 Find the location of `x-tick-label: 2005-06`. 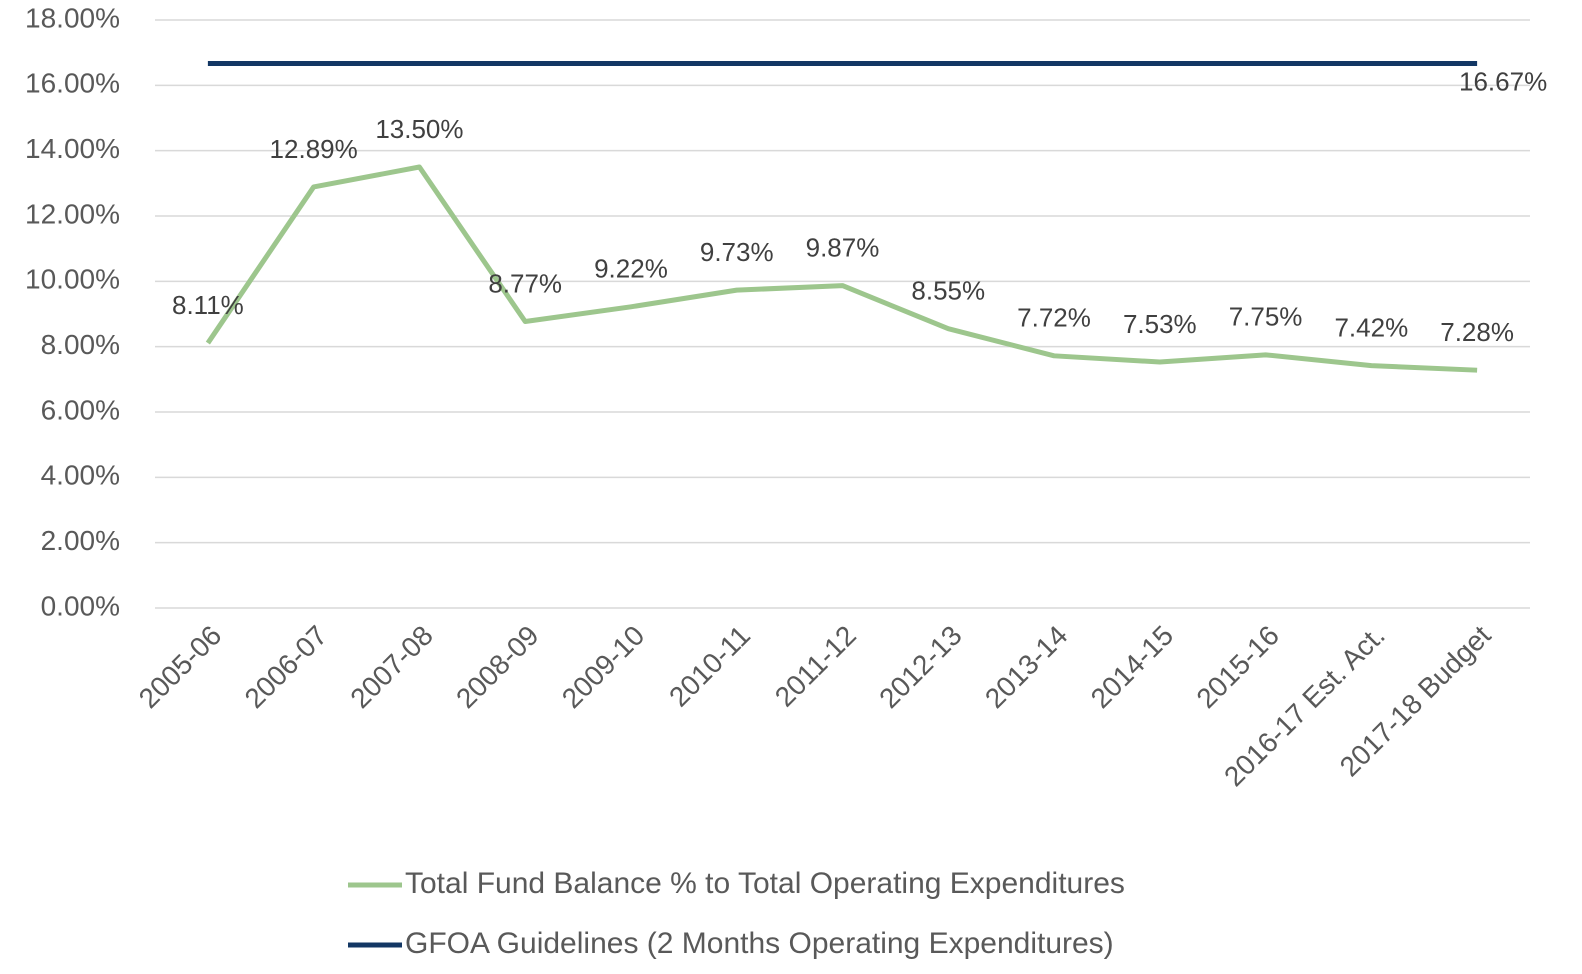

x-tick-label: 2005-06 is located at coordinates (180, 667).